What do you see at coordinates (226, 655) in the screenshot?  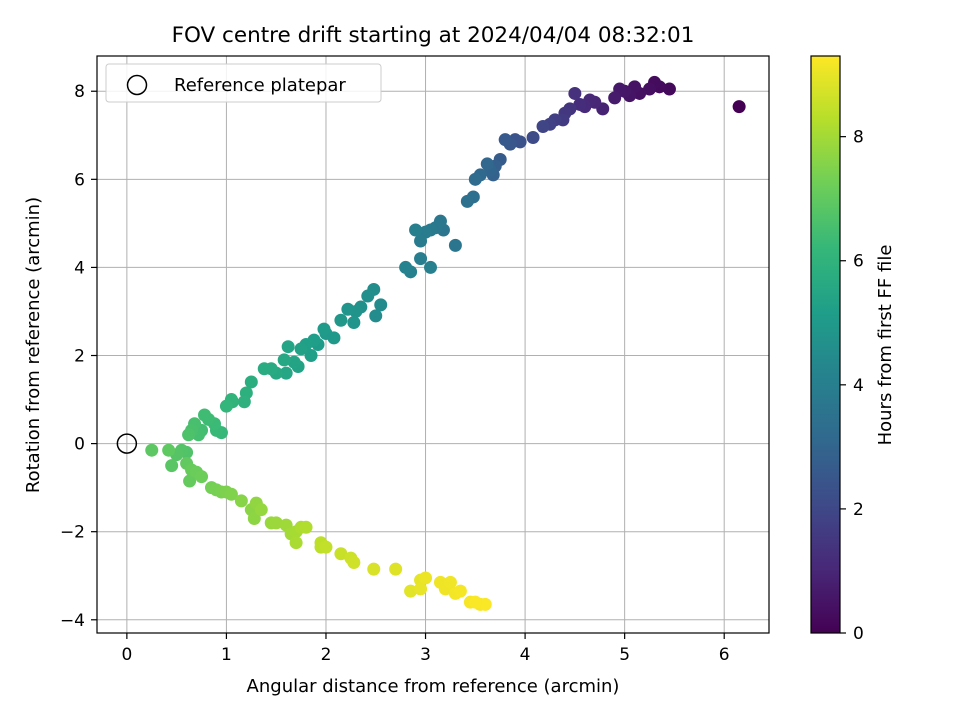 I see `x-tick-label: 1` at bounding box center [226, 655].